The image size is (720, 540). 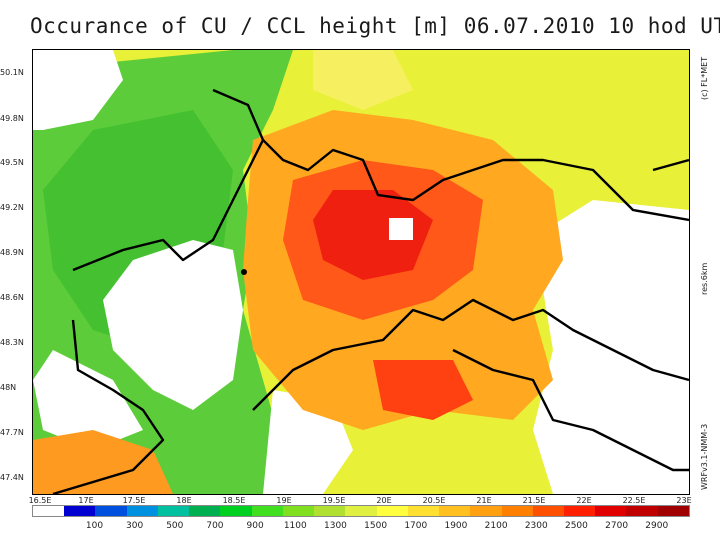 What do you see at coordinates (12, 297) in the screenshot?
I see `lat-label: 48.6N` at bounding box center [12, 297].